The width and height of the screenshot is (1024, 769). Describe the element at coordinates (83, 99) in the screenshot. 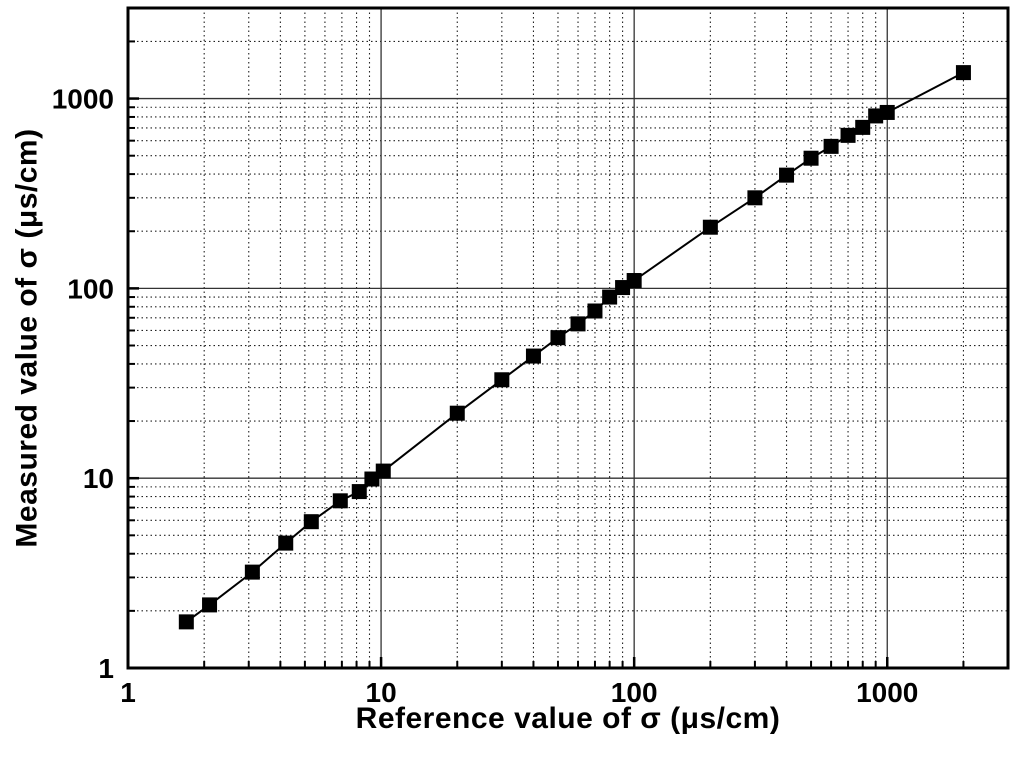

I see `y-tick-label: 1000` at that location.